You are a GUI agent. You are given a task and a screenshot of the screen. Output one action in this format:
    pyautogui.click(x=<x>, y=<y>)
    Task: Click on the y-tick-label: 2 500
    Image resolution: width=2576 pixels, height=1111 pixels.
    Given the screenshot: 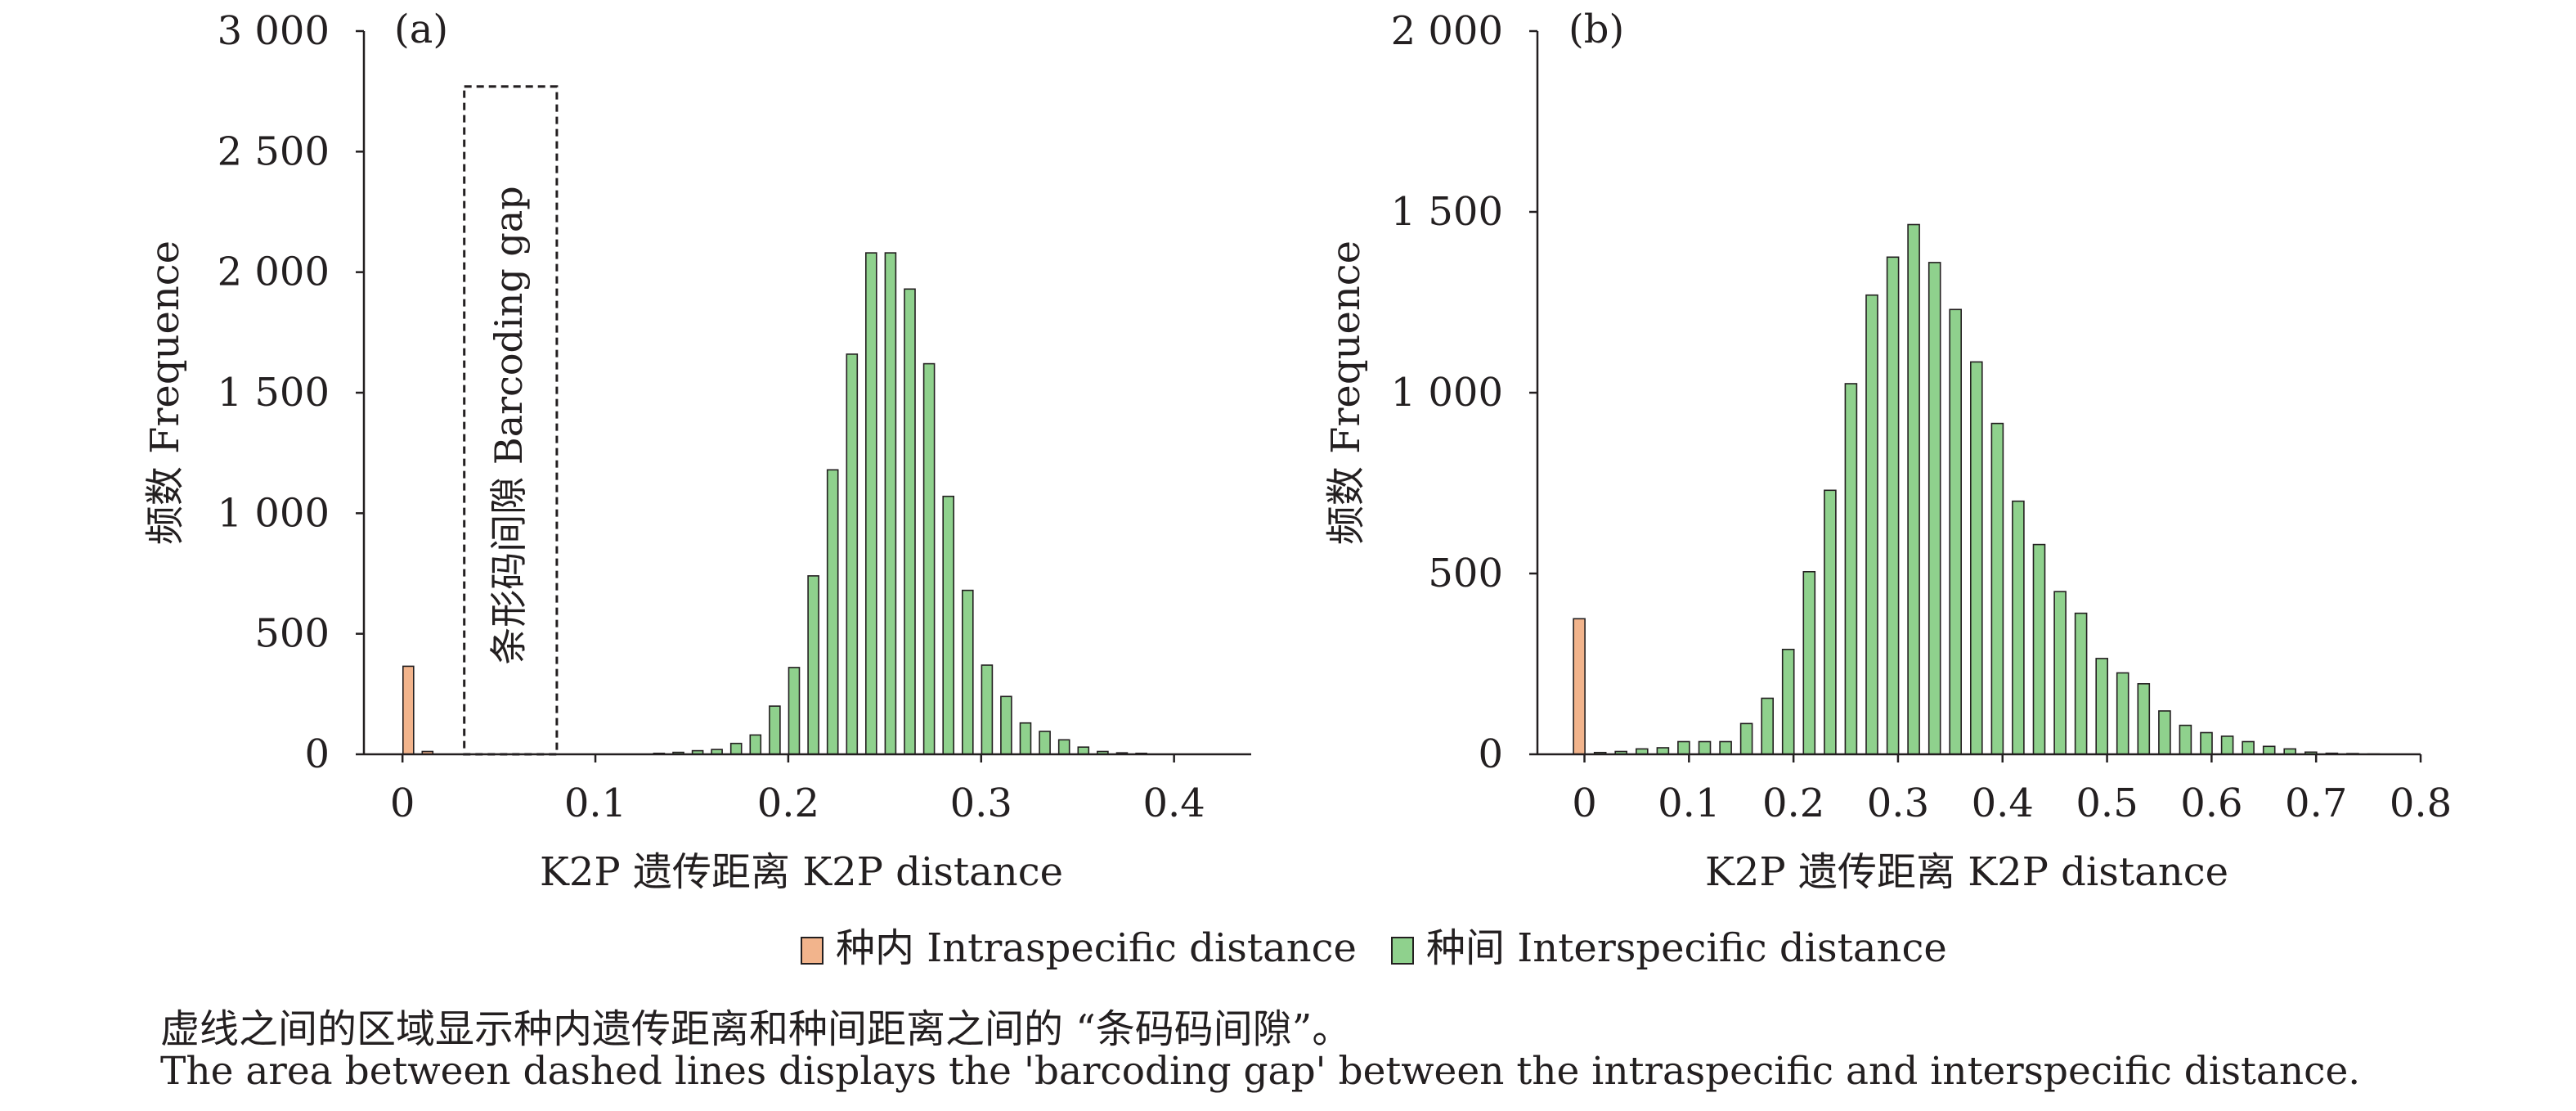 What is the action you would take?
    pyautogui.click(x=274, y=151)
    